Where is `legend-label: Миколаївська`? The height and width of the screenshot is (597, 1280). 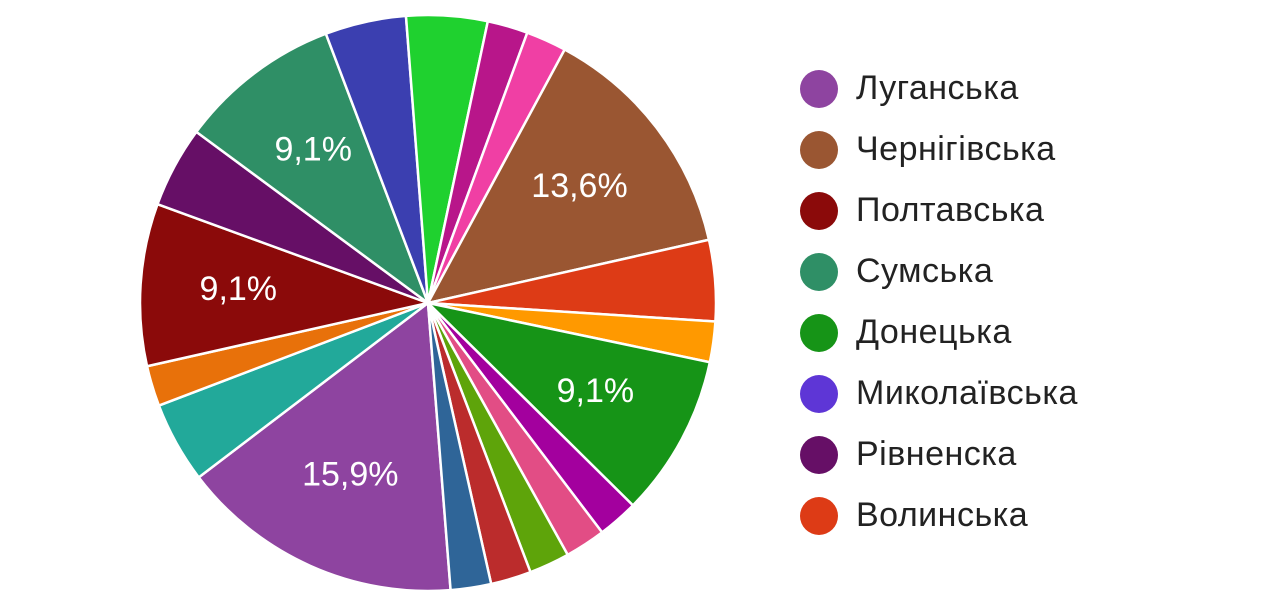 legend-label: Миколаївська is located at coordinates (967, 393).